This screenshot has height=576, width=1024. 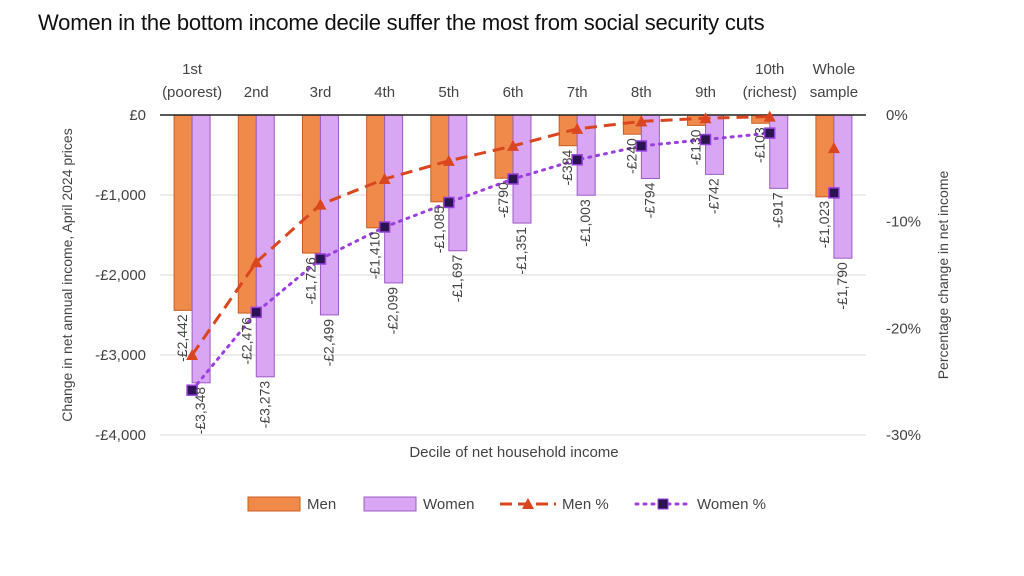 I want to click on legend-men-swatch, so click(x=274, y=504).